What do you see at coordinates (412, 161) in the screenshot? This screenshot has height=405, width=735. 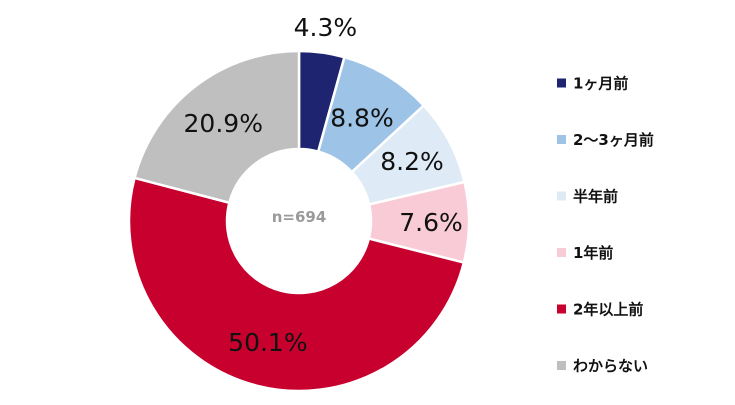 I see `slice-value-label-3: 8.2%` at bounding box center [412, 161].